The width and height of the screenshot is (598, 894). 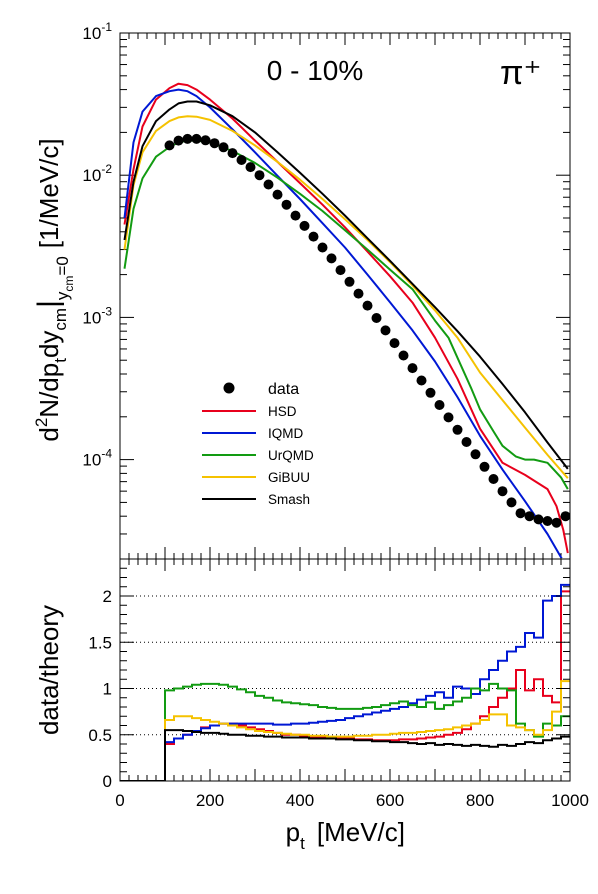 What do you see at coordinates (285, 433) in the screenshot?
I see `legend-label-iqmd: IQMD` at bounding box center [285, 433].